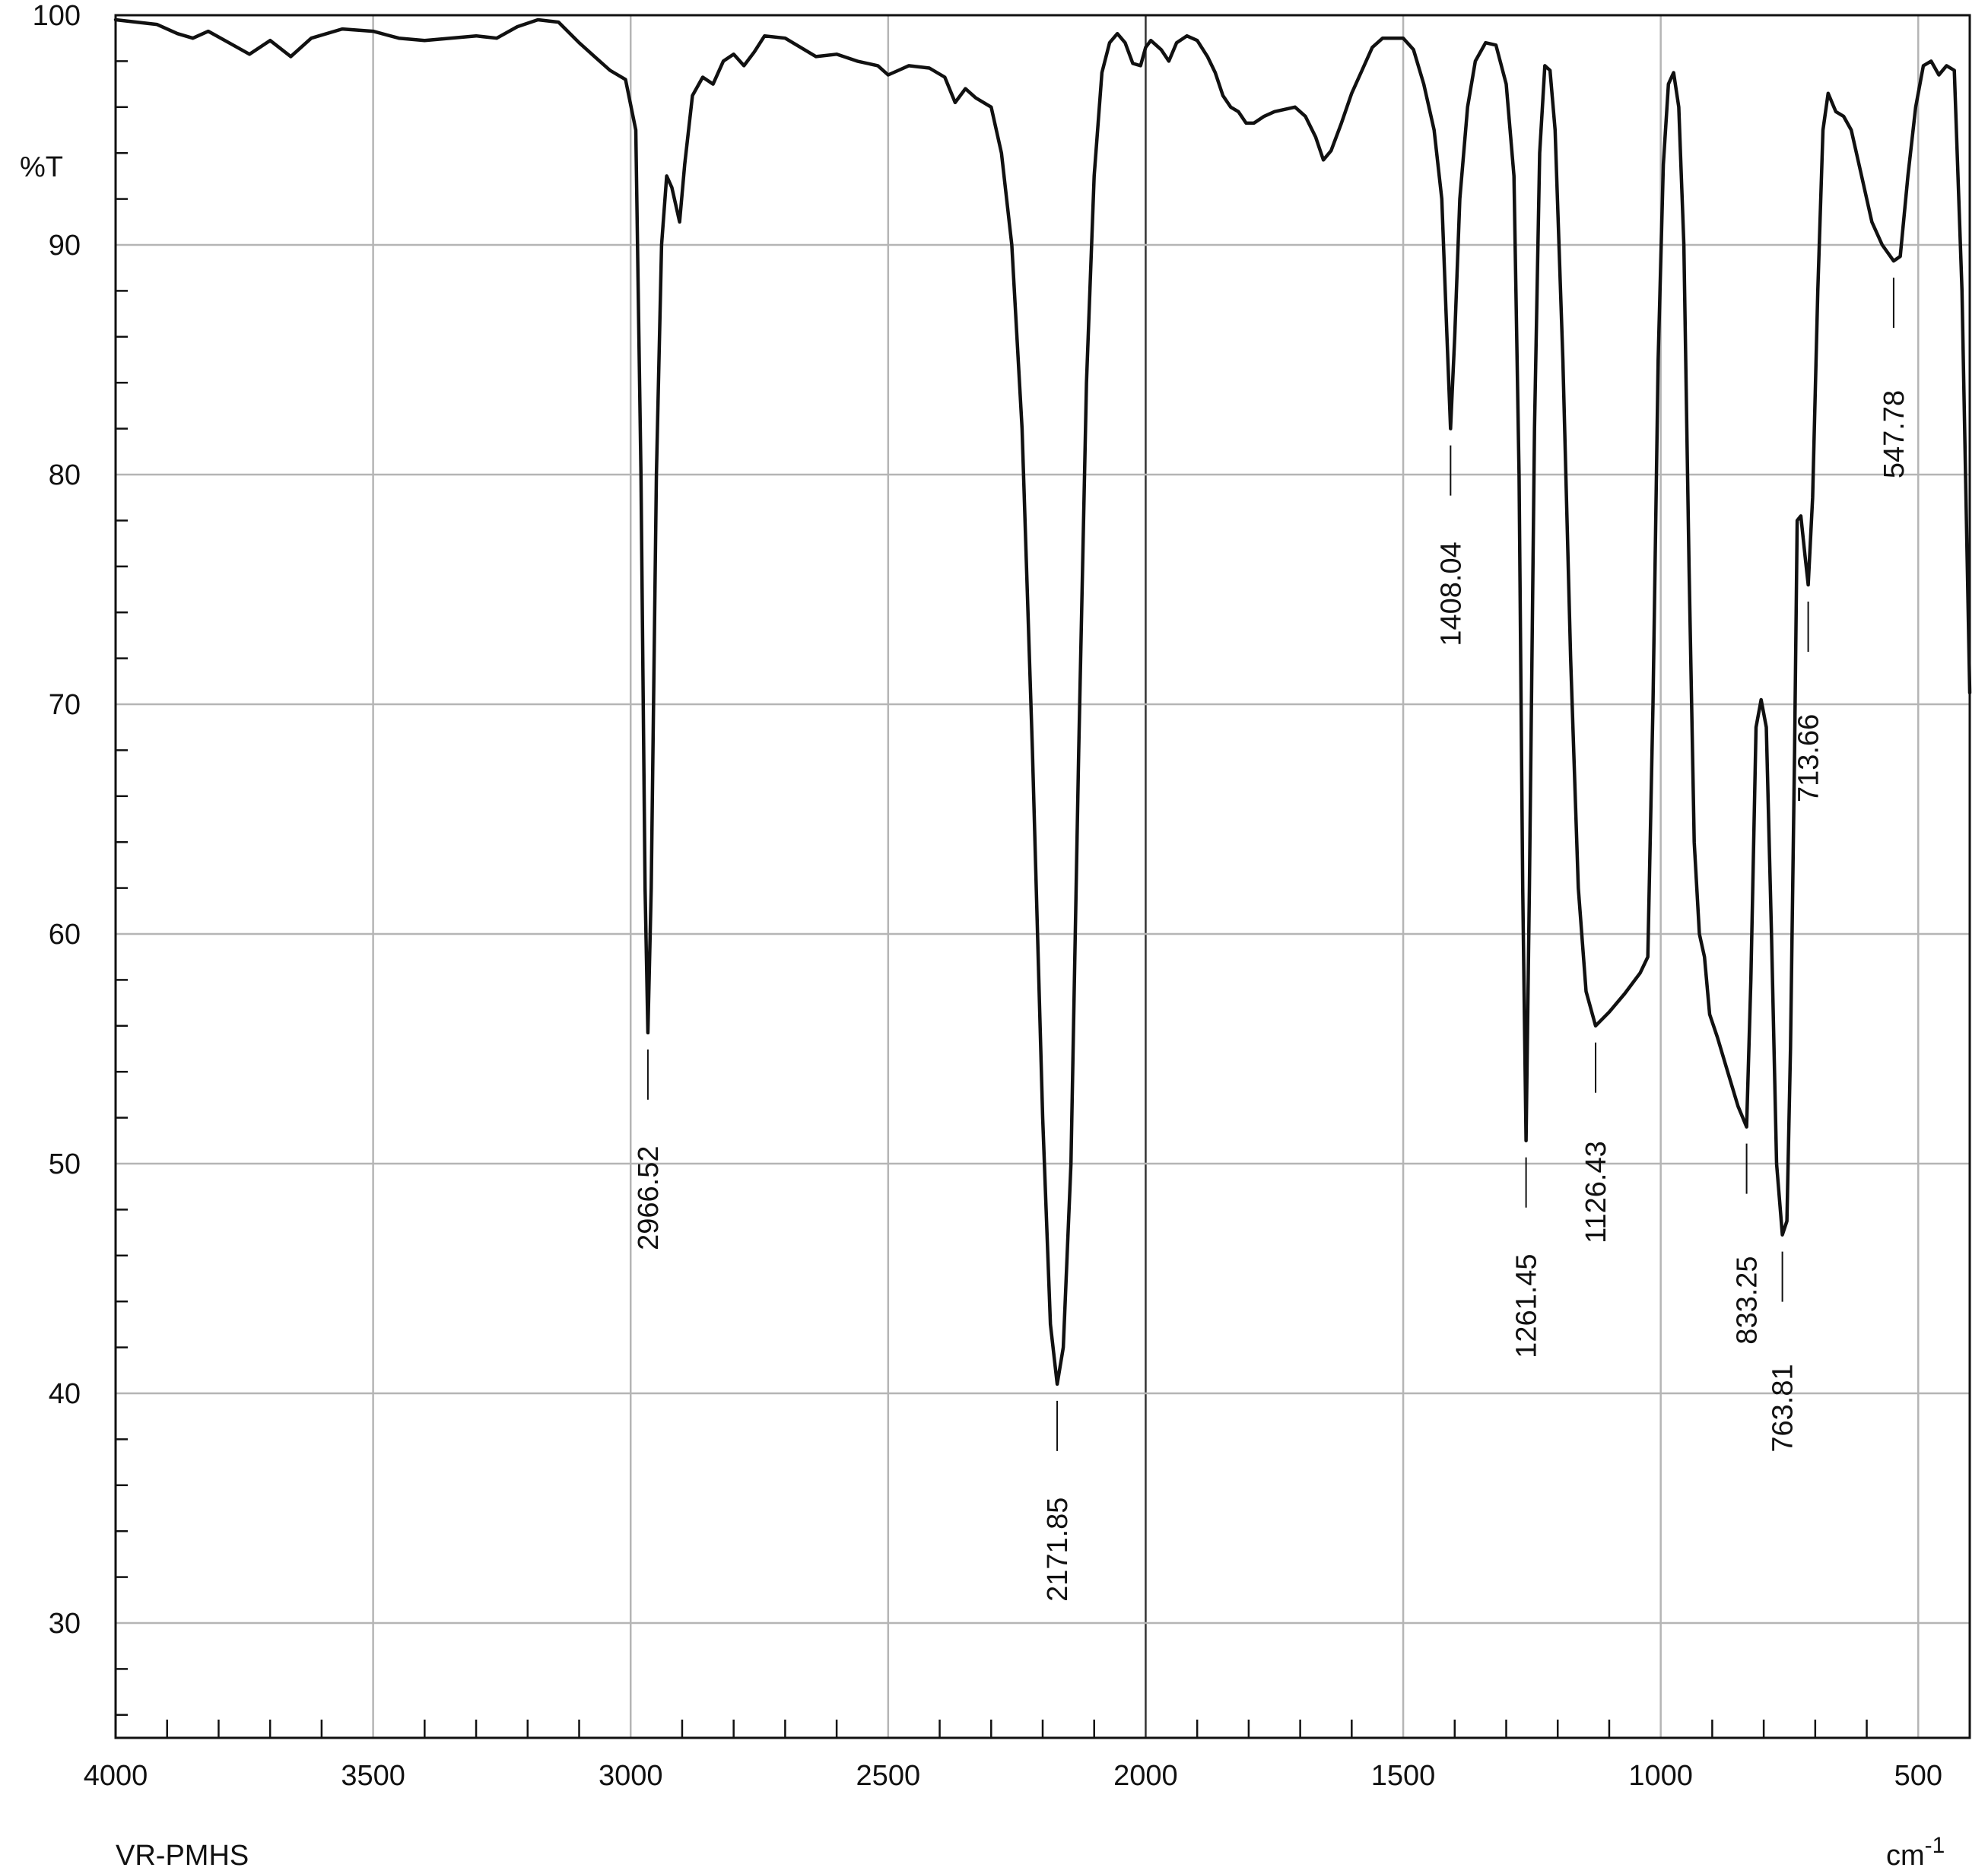  Describe the element at coordinates (1905, 1856) in the screenshot. I see `x-axis-unit-base: cm` at that location.